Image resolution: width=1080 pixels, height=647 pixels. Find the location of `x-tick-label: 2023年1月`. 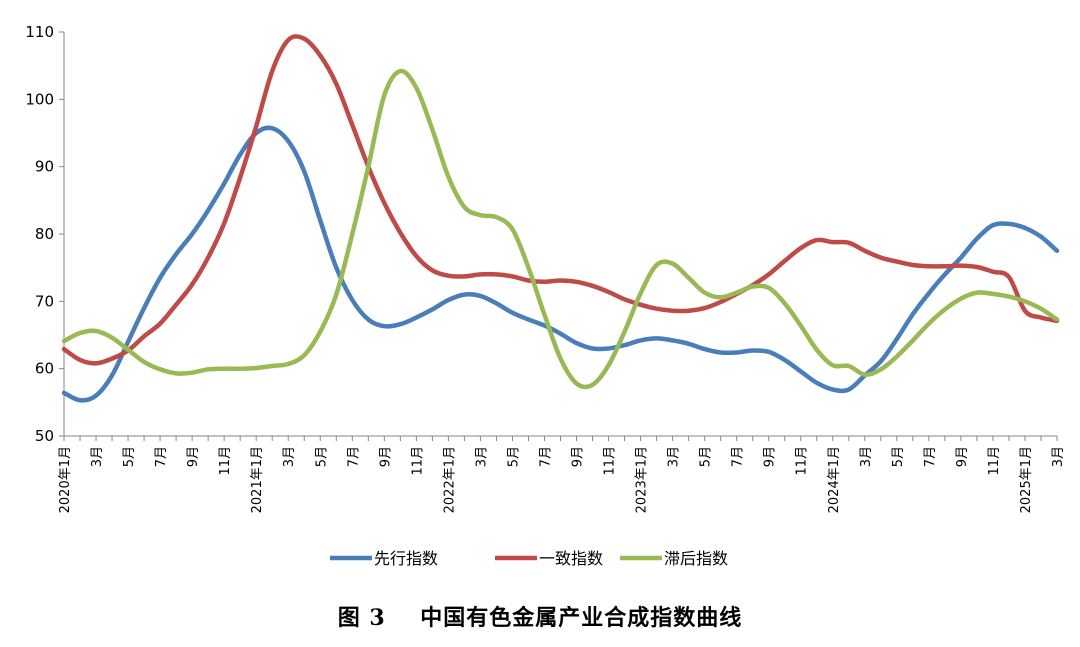

x-tick-label: 2023年1月 is located at coordinates (642, 479).